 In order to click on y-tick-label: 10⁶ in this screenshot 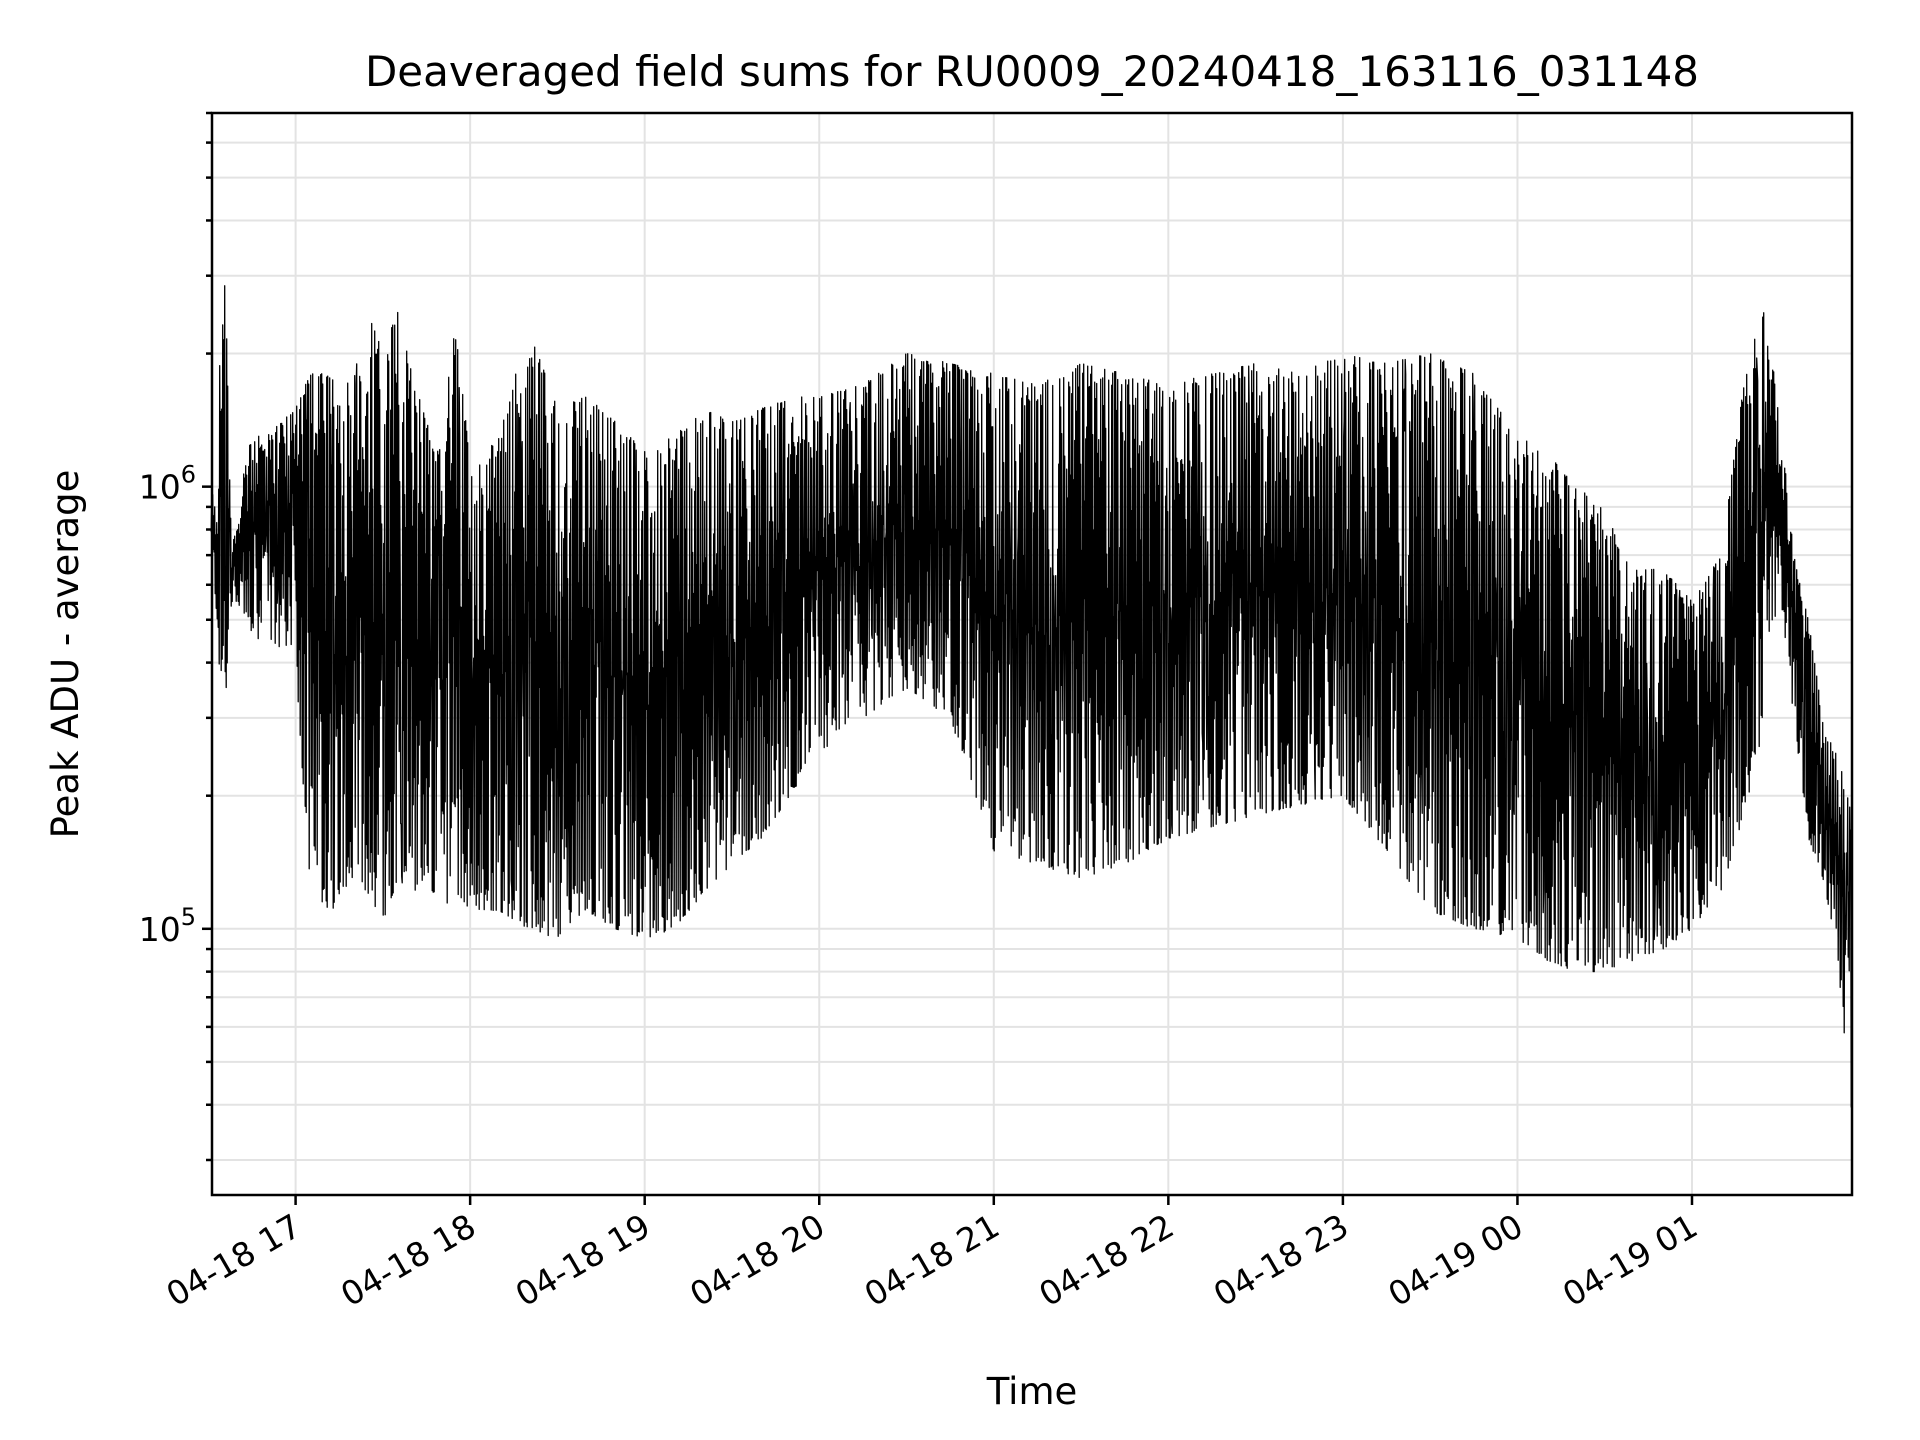, I will do `click(167, 484)`.